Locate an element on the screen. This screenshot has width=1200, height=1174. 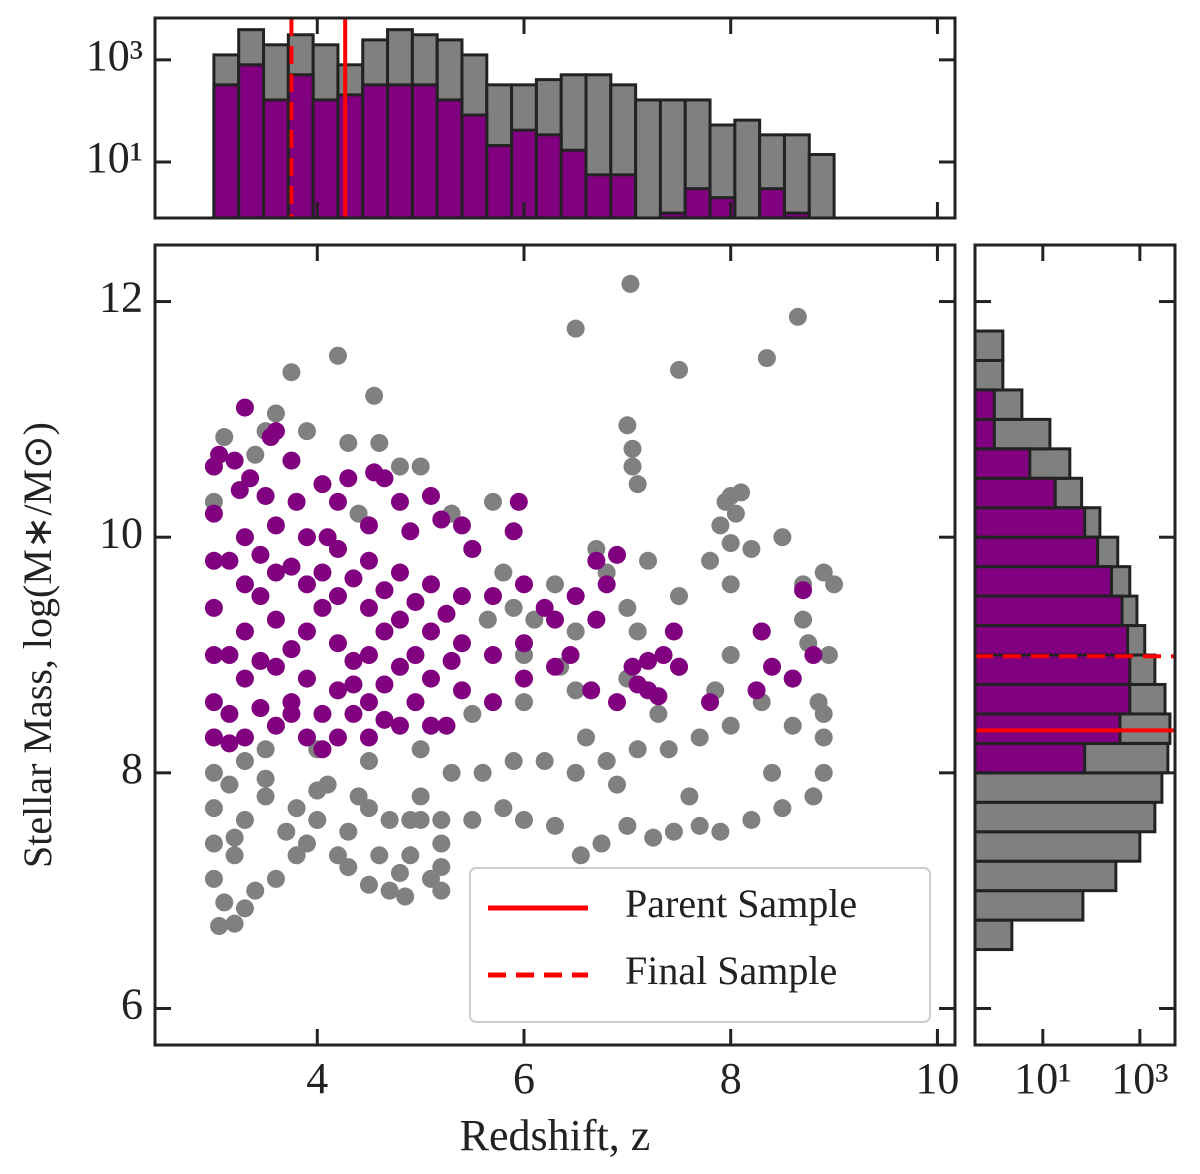
y-tick-label: 8 is located at coordinates (132, 768).